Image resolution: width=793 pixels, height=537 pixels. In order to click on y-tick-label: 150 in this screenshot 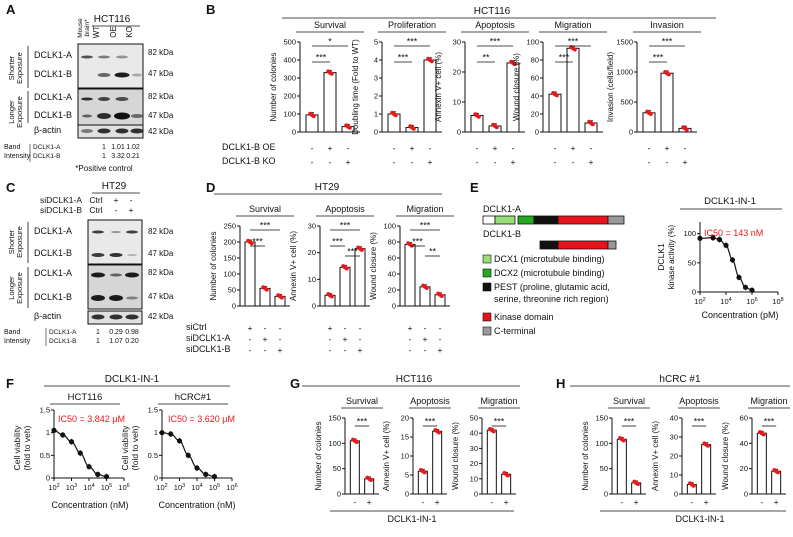, I will do `click(601, 418)`.